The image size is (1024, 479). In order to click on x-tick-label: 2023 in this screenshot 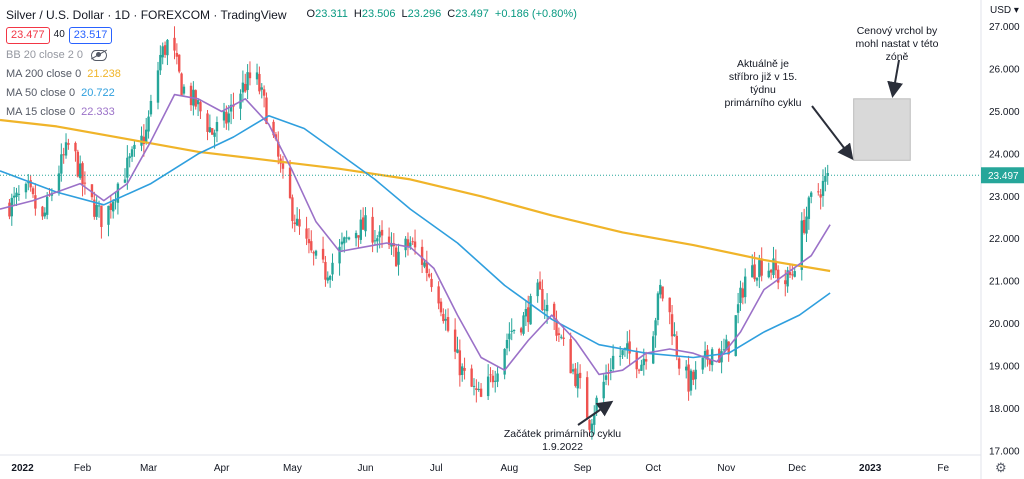, I will do `click(870, 468)`.